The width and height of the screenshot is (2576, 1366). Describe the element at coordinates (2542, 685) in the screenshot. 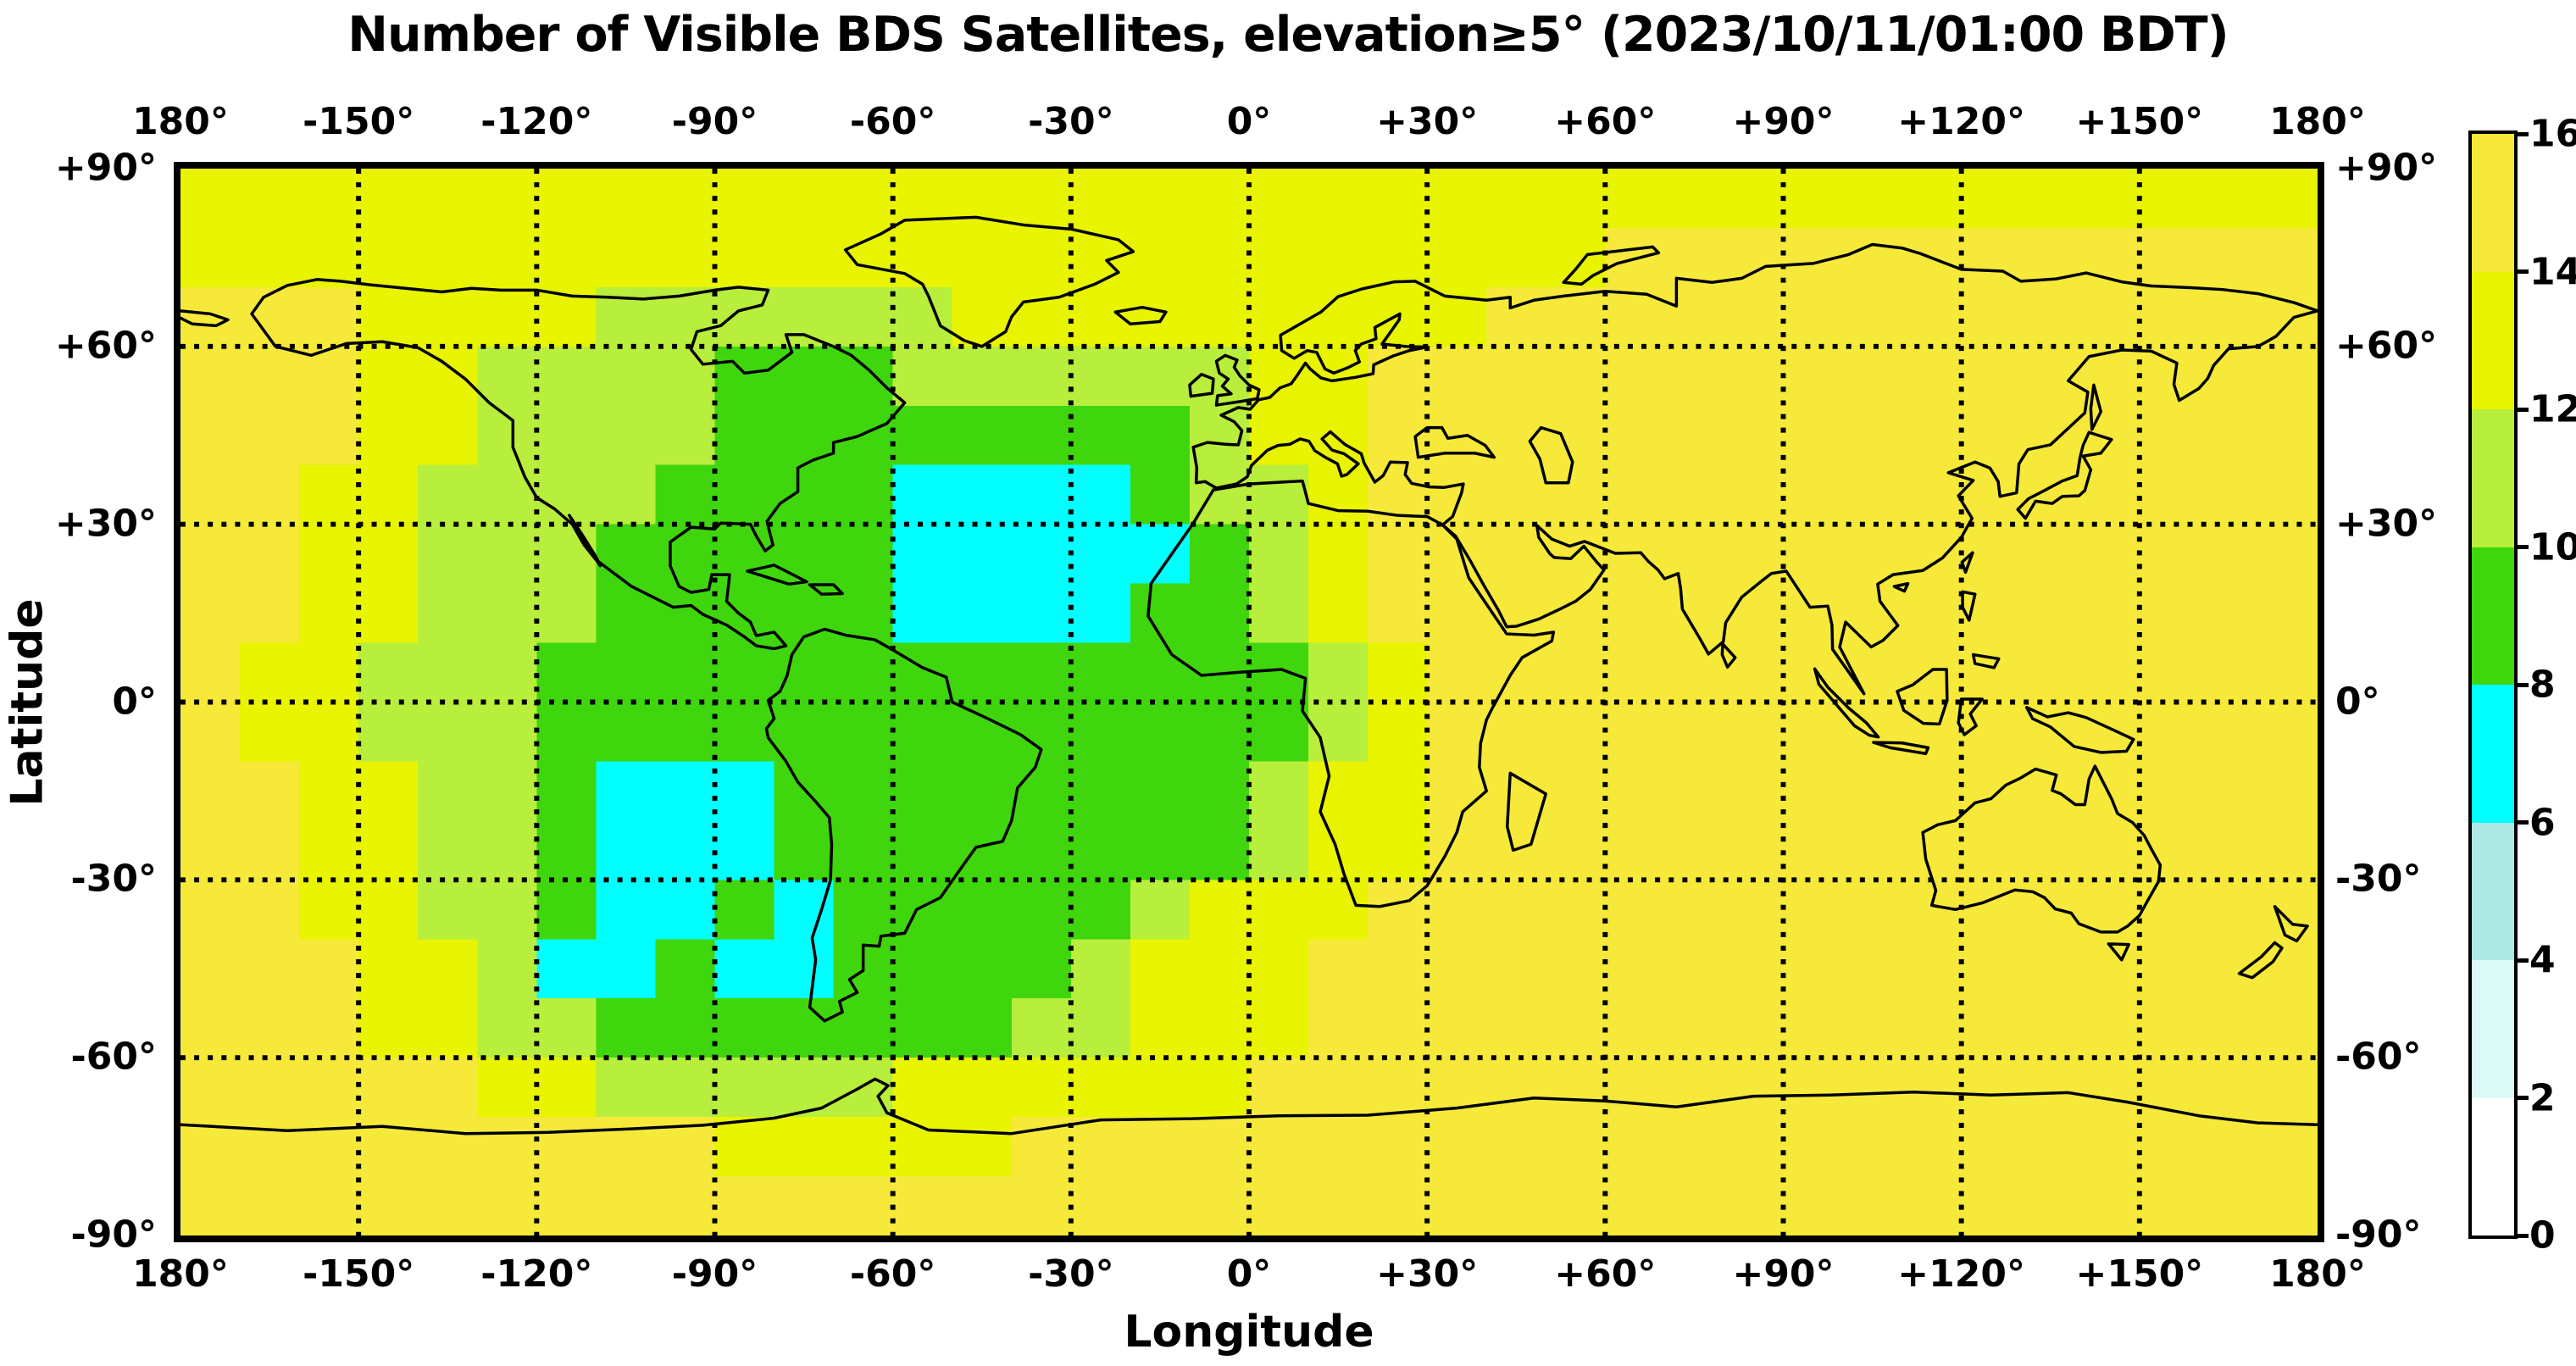

I see `colorbar-tick-label: 8` at that location.